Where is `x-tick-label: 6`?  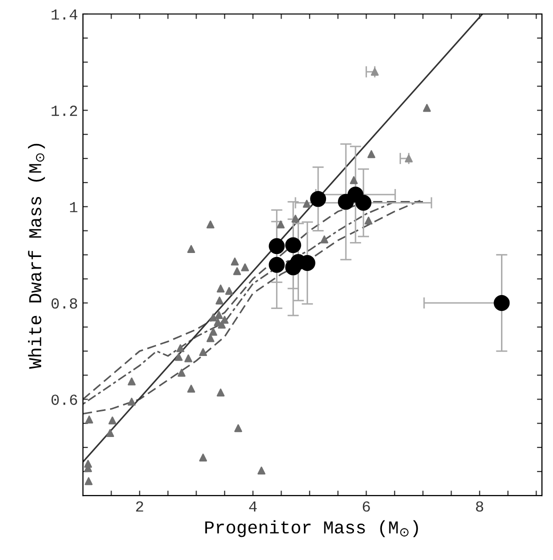 x-tick-label: 6 is located at coordinates (366, 506).